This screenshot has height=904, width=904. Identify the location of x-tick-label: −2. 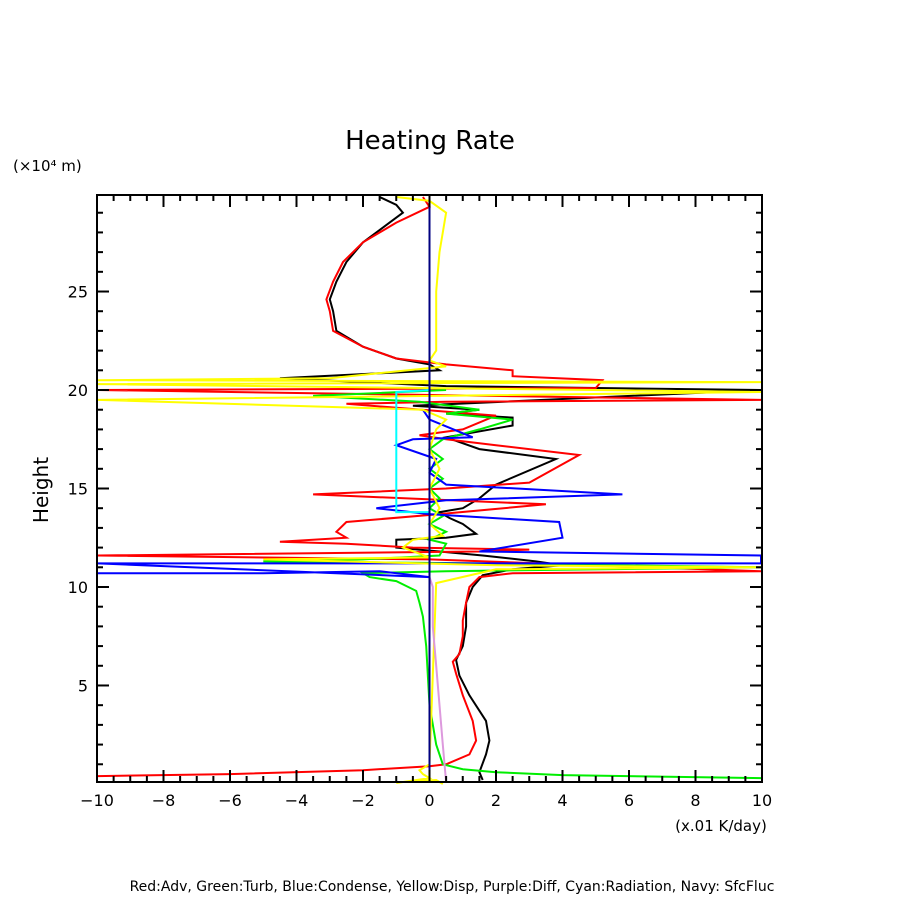
(363, 800).